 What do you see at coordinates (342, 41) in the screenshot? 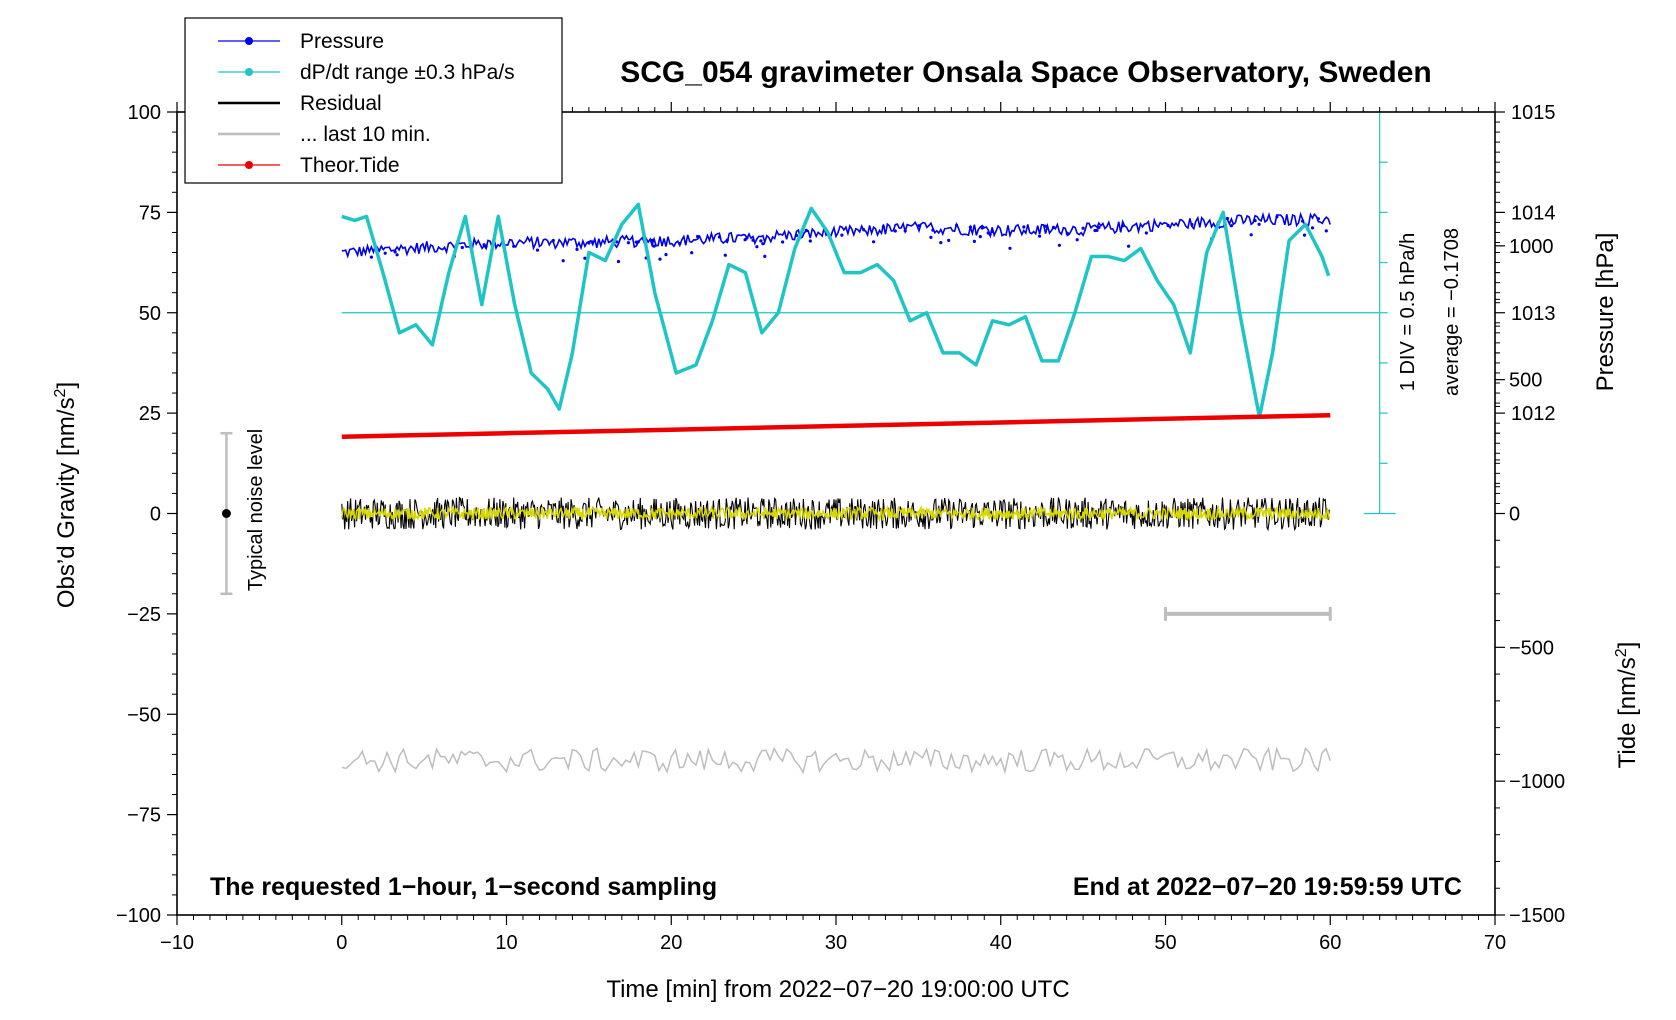
I see `legend-label: Pressure` at bounding box center [342, 41].